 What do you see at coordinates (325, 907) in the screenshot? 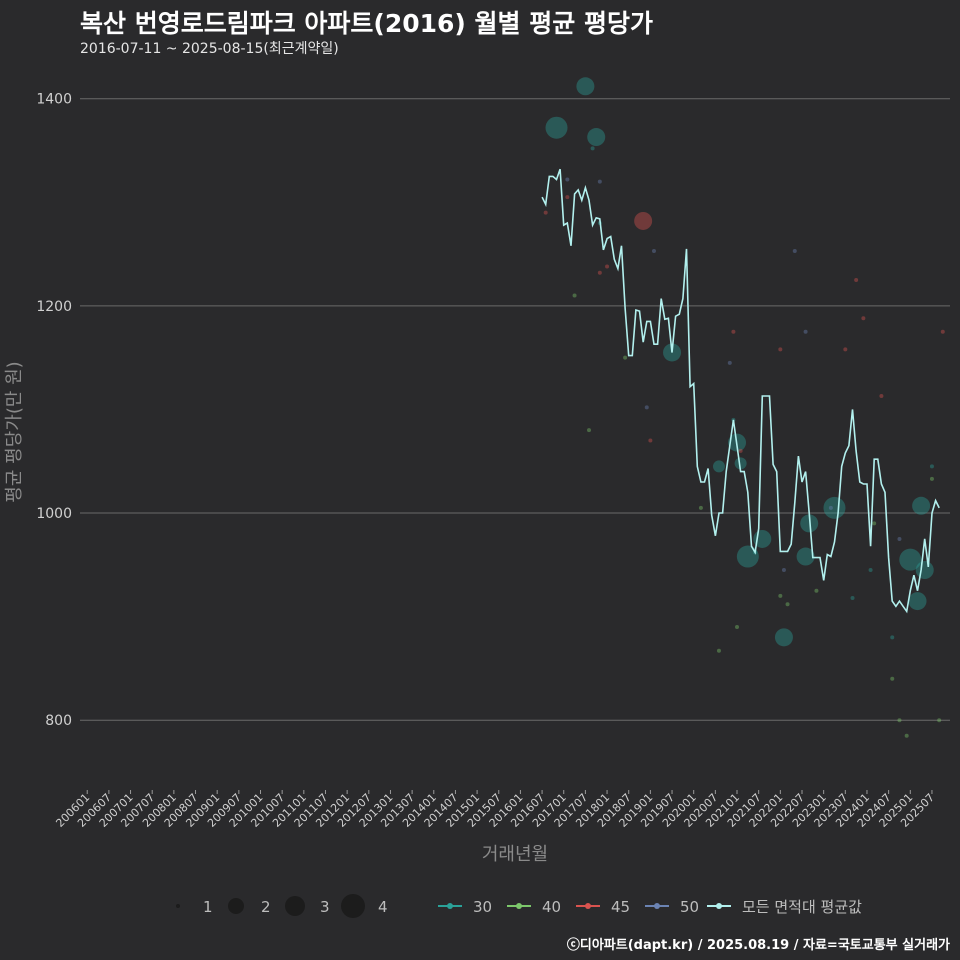
I see `size-legend-label: 3` at bounding box center [325, 907].